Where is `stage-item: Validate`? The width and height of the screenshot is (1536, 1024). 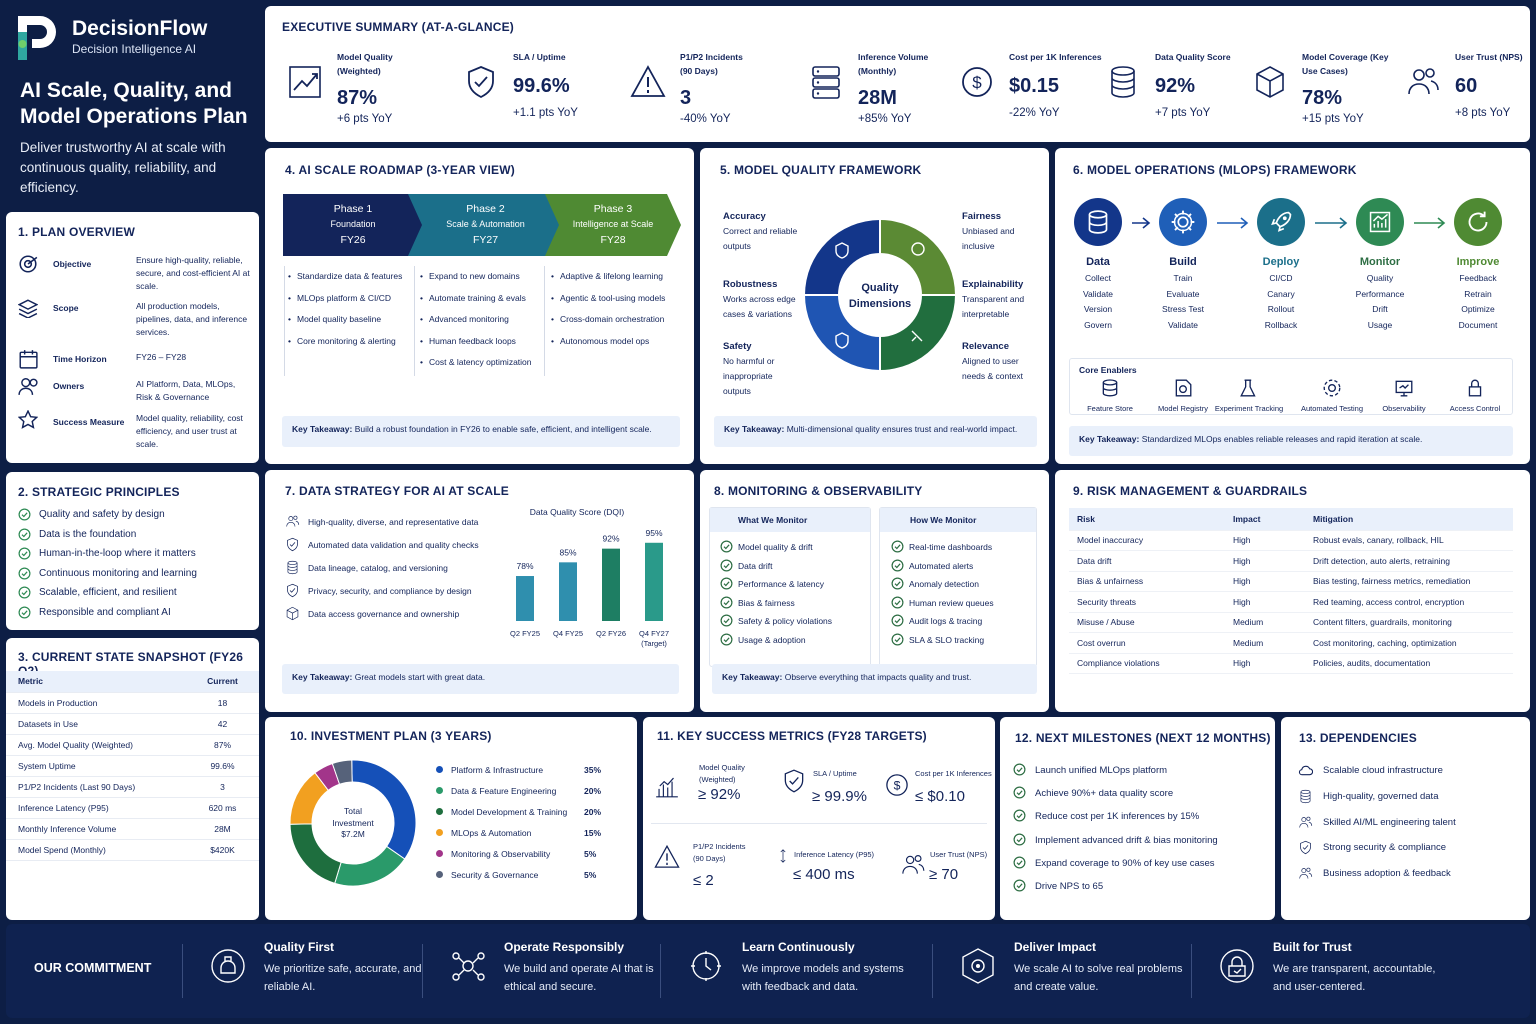 stage-item: Validate is located at coordinates (1183, 324).